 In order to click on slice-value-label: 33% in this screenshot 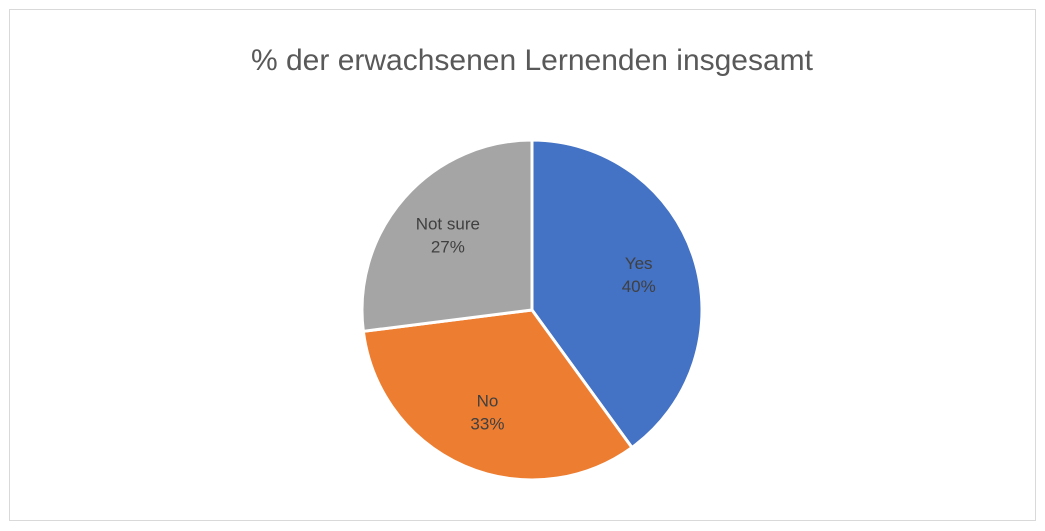, I will do `click(487, 423)`.